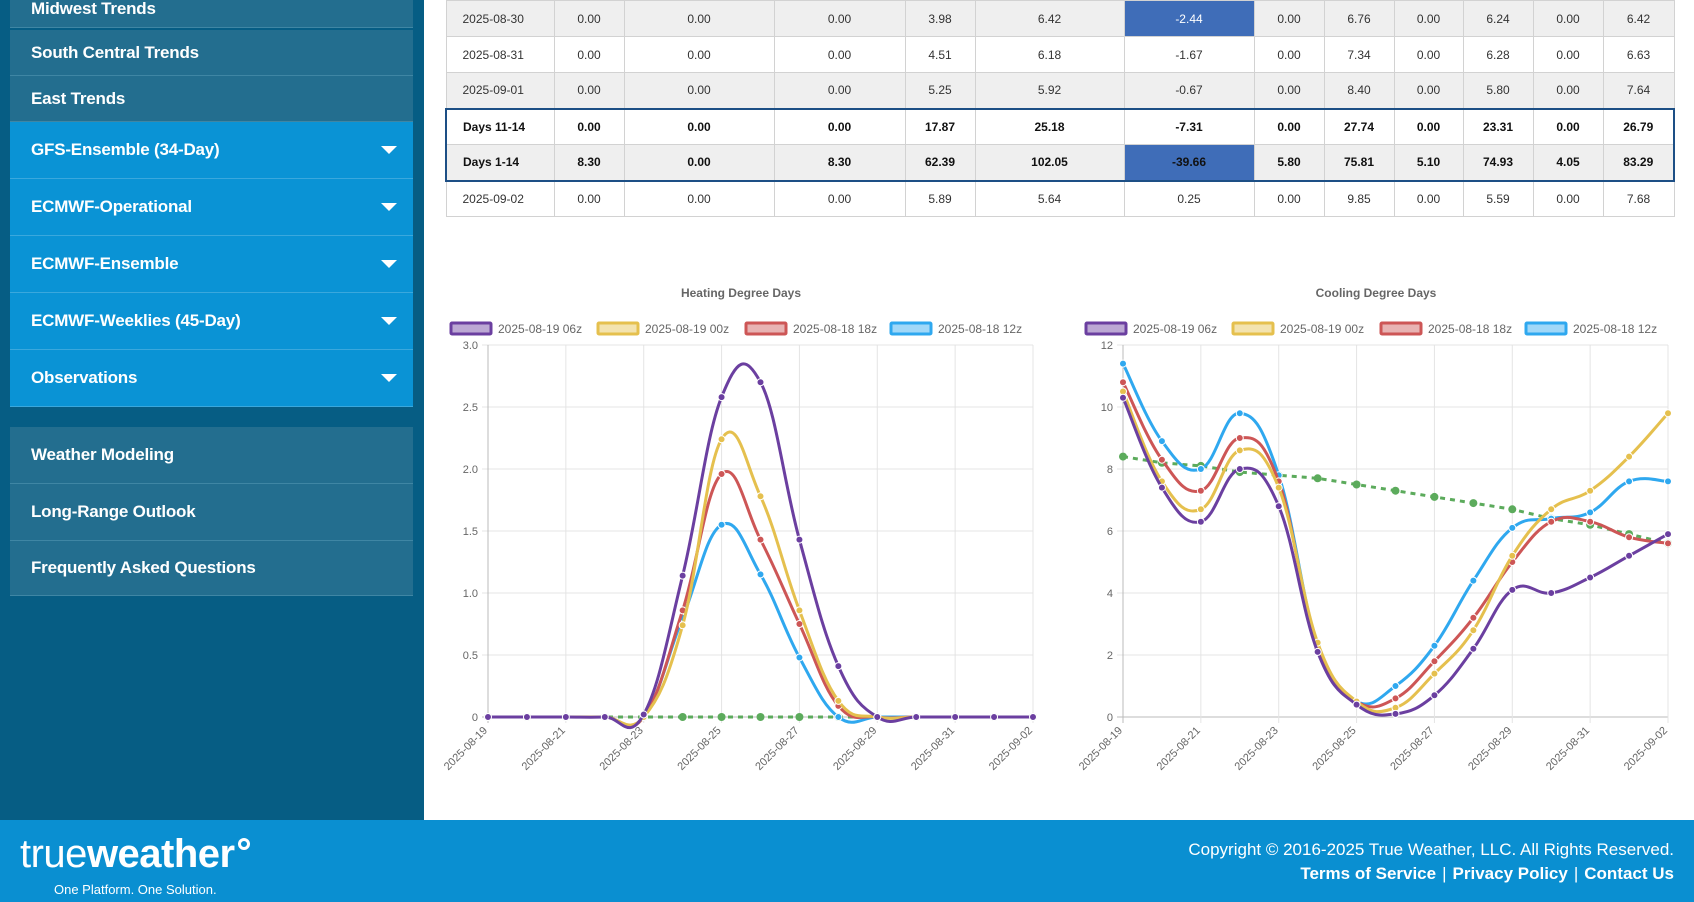 Image resolution: width=1694 pixels, height=902 pixels. I want to click on sidebar-item-label: South Central Trends, so click(115, 52).